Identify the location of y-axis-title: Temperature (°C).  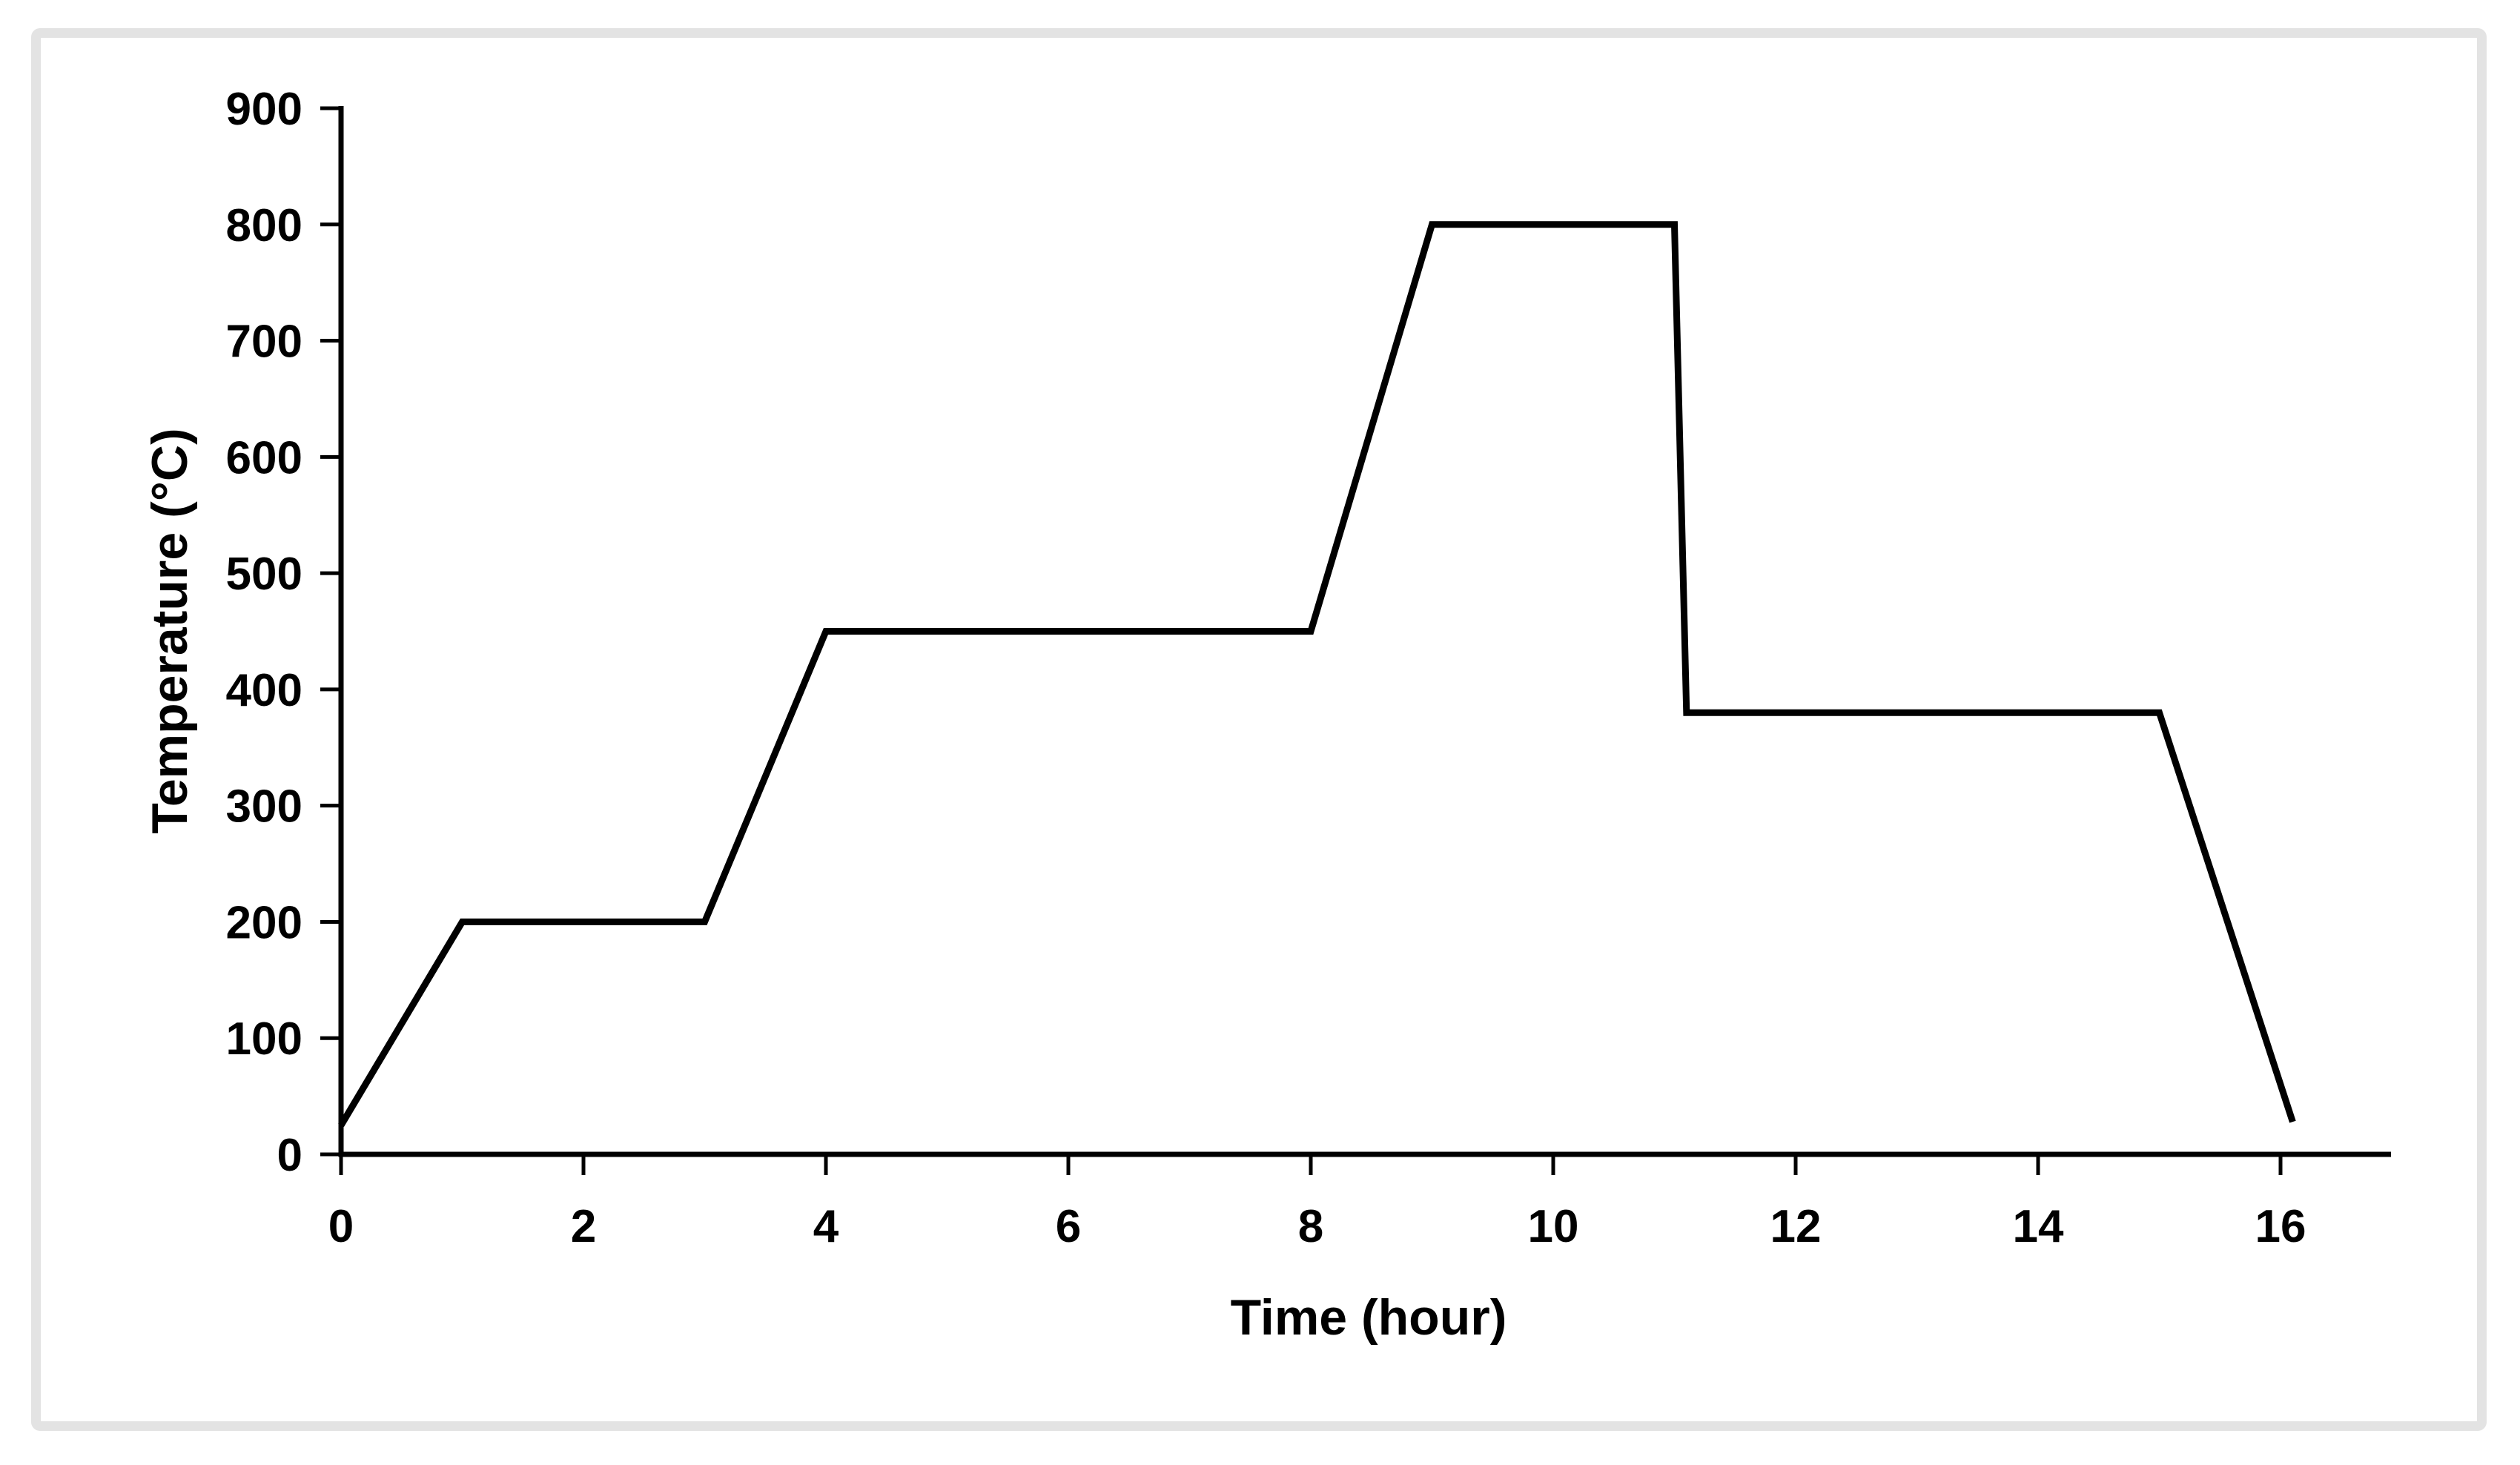
(170, 630).